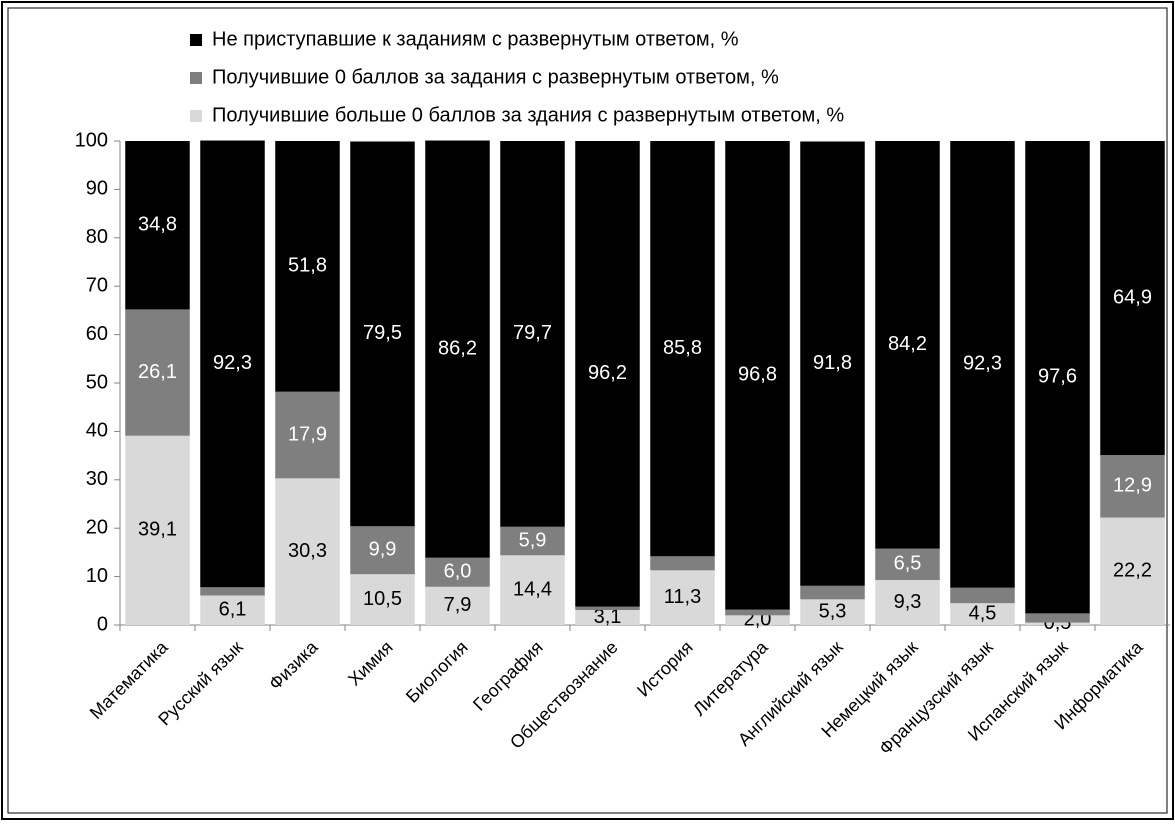  What do you see at coordinates (97, 479) in the screenshot?
I see `y-tick-label: 30` at bounding box center [97, 479].